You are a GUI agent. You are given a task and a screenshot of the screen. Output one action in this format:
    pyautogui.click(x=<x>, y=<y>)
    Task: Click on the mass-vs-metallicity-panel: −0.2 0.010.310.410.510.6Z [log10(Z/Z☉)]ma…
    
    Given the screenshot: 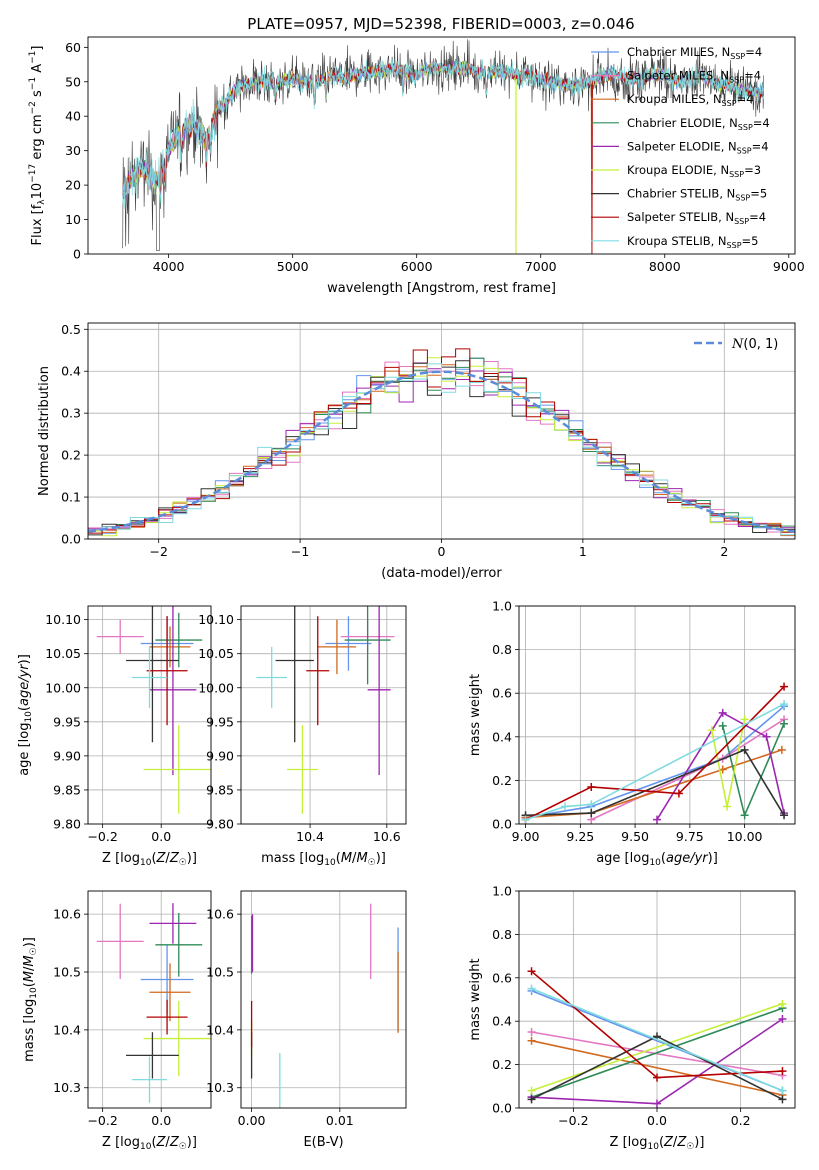 What is the action you would take?
    pyautogui.click(x=117, y=1021)
    